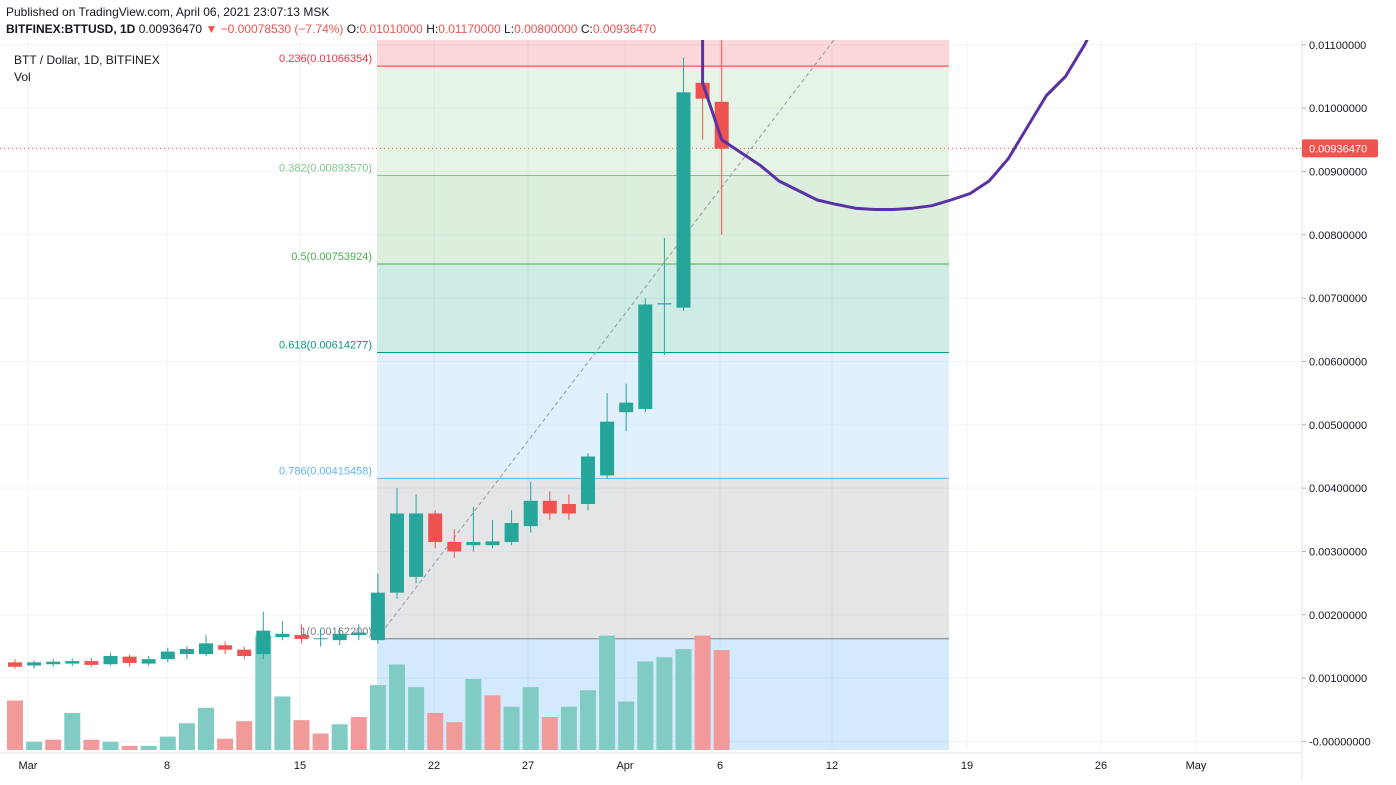  Describe the element at coordinates (1338, 489) in the screenshot. I see `price-axis-tick: 0.00400000` at that location.